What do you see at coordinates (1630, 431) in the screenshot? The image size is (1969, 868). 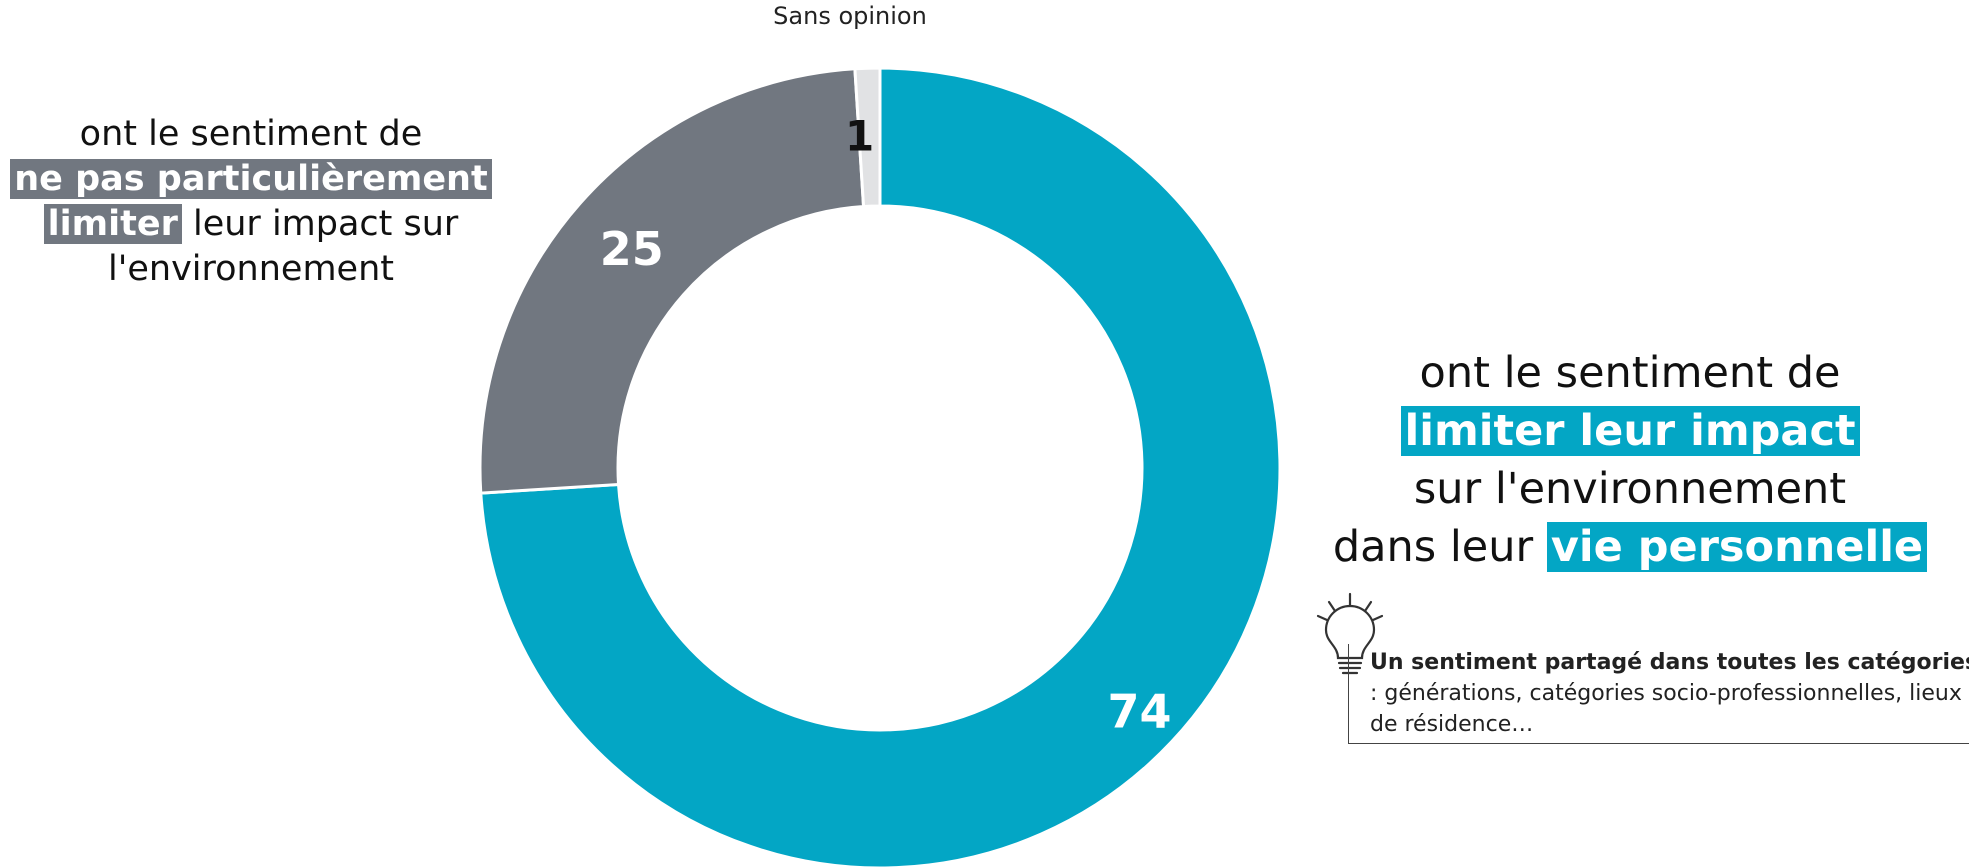 I see `right-annotation-highlight1: limiter leur impact` at bounding box center [1630, 431].